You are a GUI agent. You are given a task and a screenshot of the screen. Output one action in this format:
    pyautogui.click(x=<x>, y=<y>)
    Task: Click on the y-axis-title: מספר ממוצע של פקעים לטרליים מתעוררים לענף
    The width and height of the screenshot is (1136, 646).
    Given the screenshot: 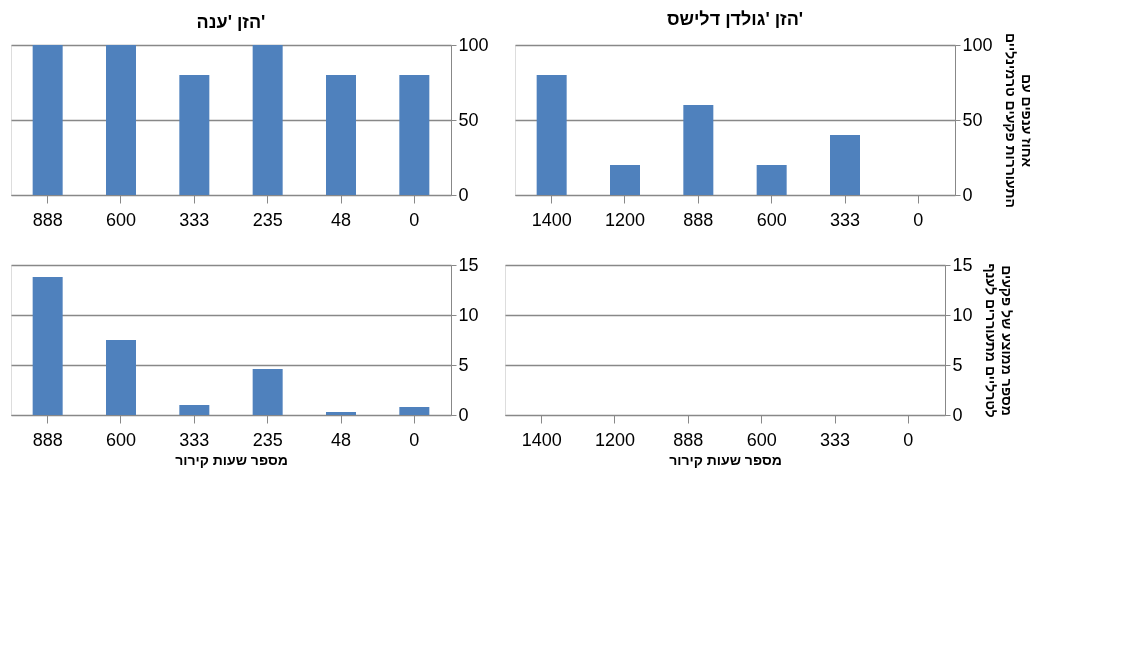 What is the action you would take?
    pyautogui.click(x=998, y=340)
    